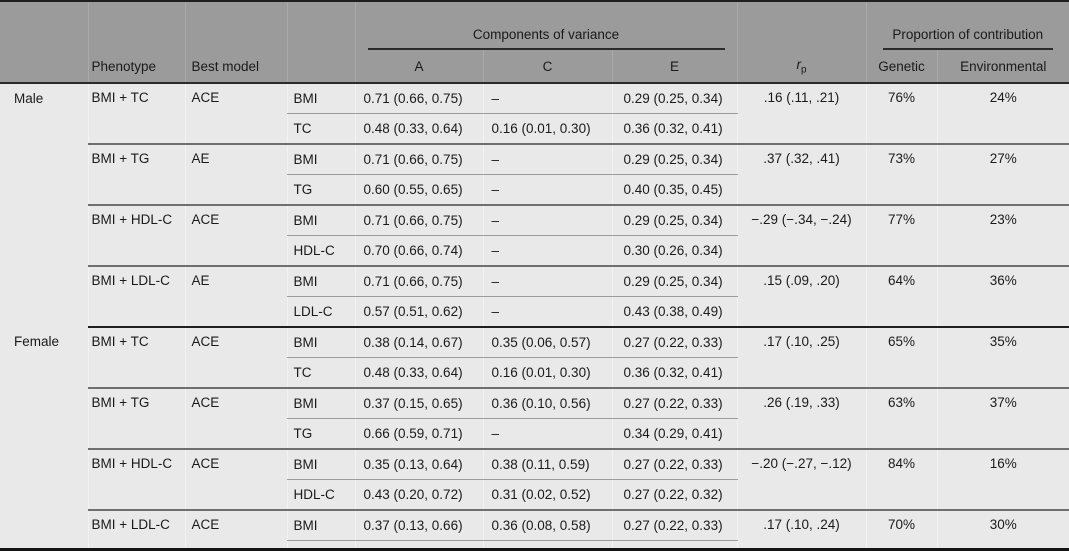 The height and width of the screenshot is (551, 1069). What do you see at coordinates (967, 26) in the screenshot?
I see `header-proportion-group: Proportion of contribution` at bounding box center [967, 26].